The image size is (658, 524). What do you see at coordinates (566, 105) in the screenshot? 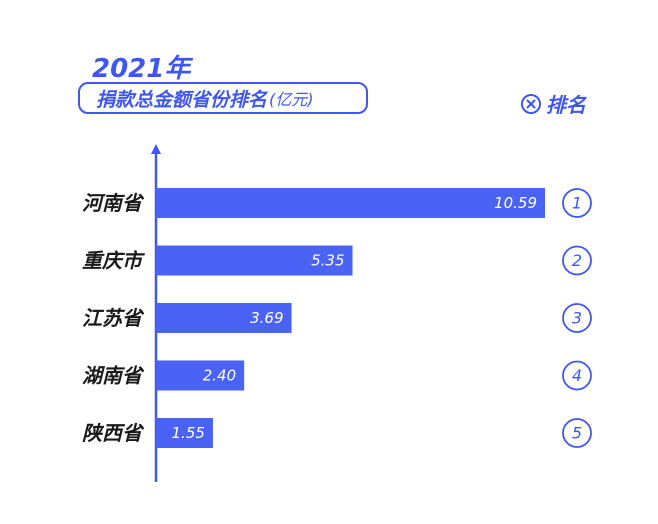
I see `legend-label: 排名` at bounding box center [566, 105].